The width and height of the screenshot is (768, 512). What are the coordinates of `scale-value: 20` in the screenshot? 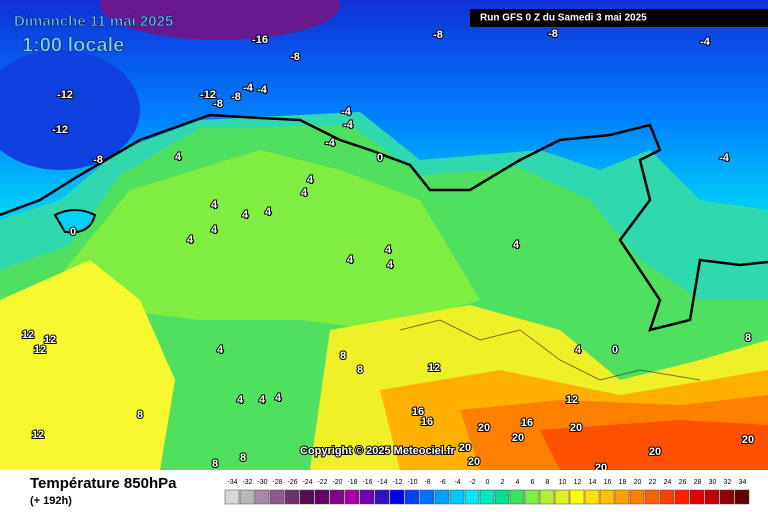 It's located at (638, 482).